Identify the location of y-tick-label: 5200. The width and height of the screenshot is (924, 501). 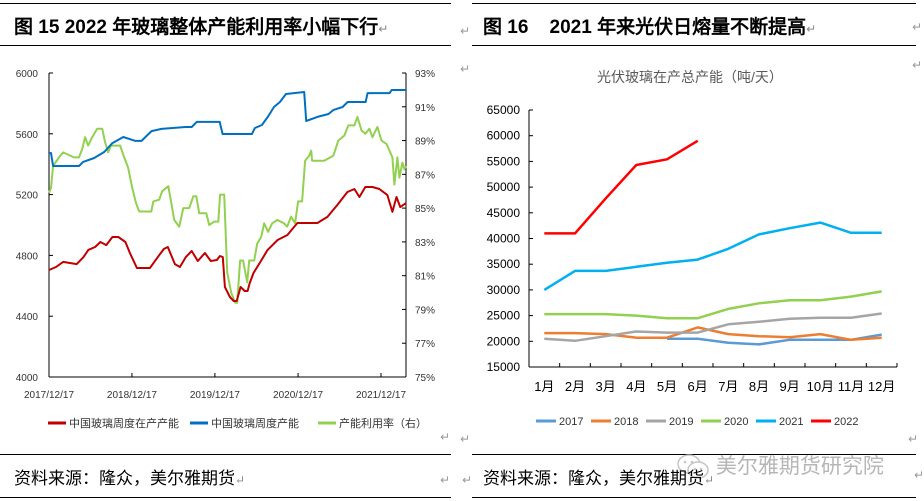
(27, 196).